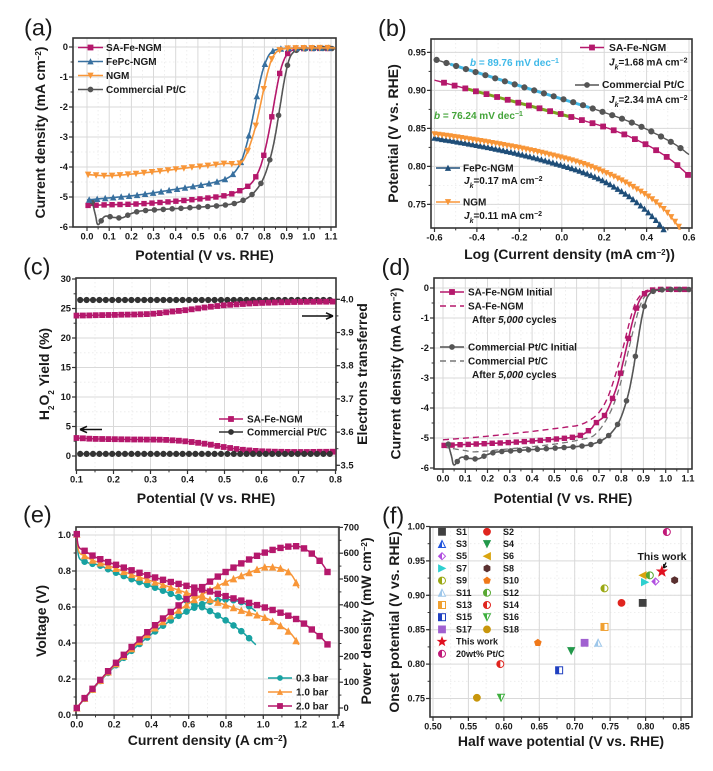 The width and height of the screenshot is (713, 771). I want to click on svg-text: 15, so click(66, 367).